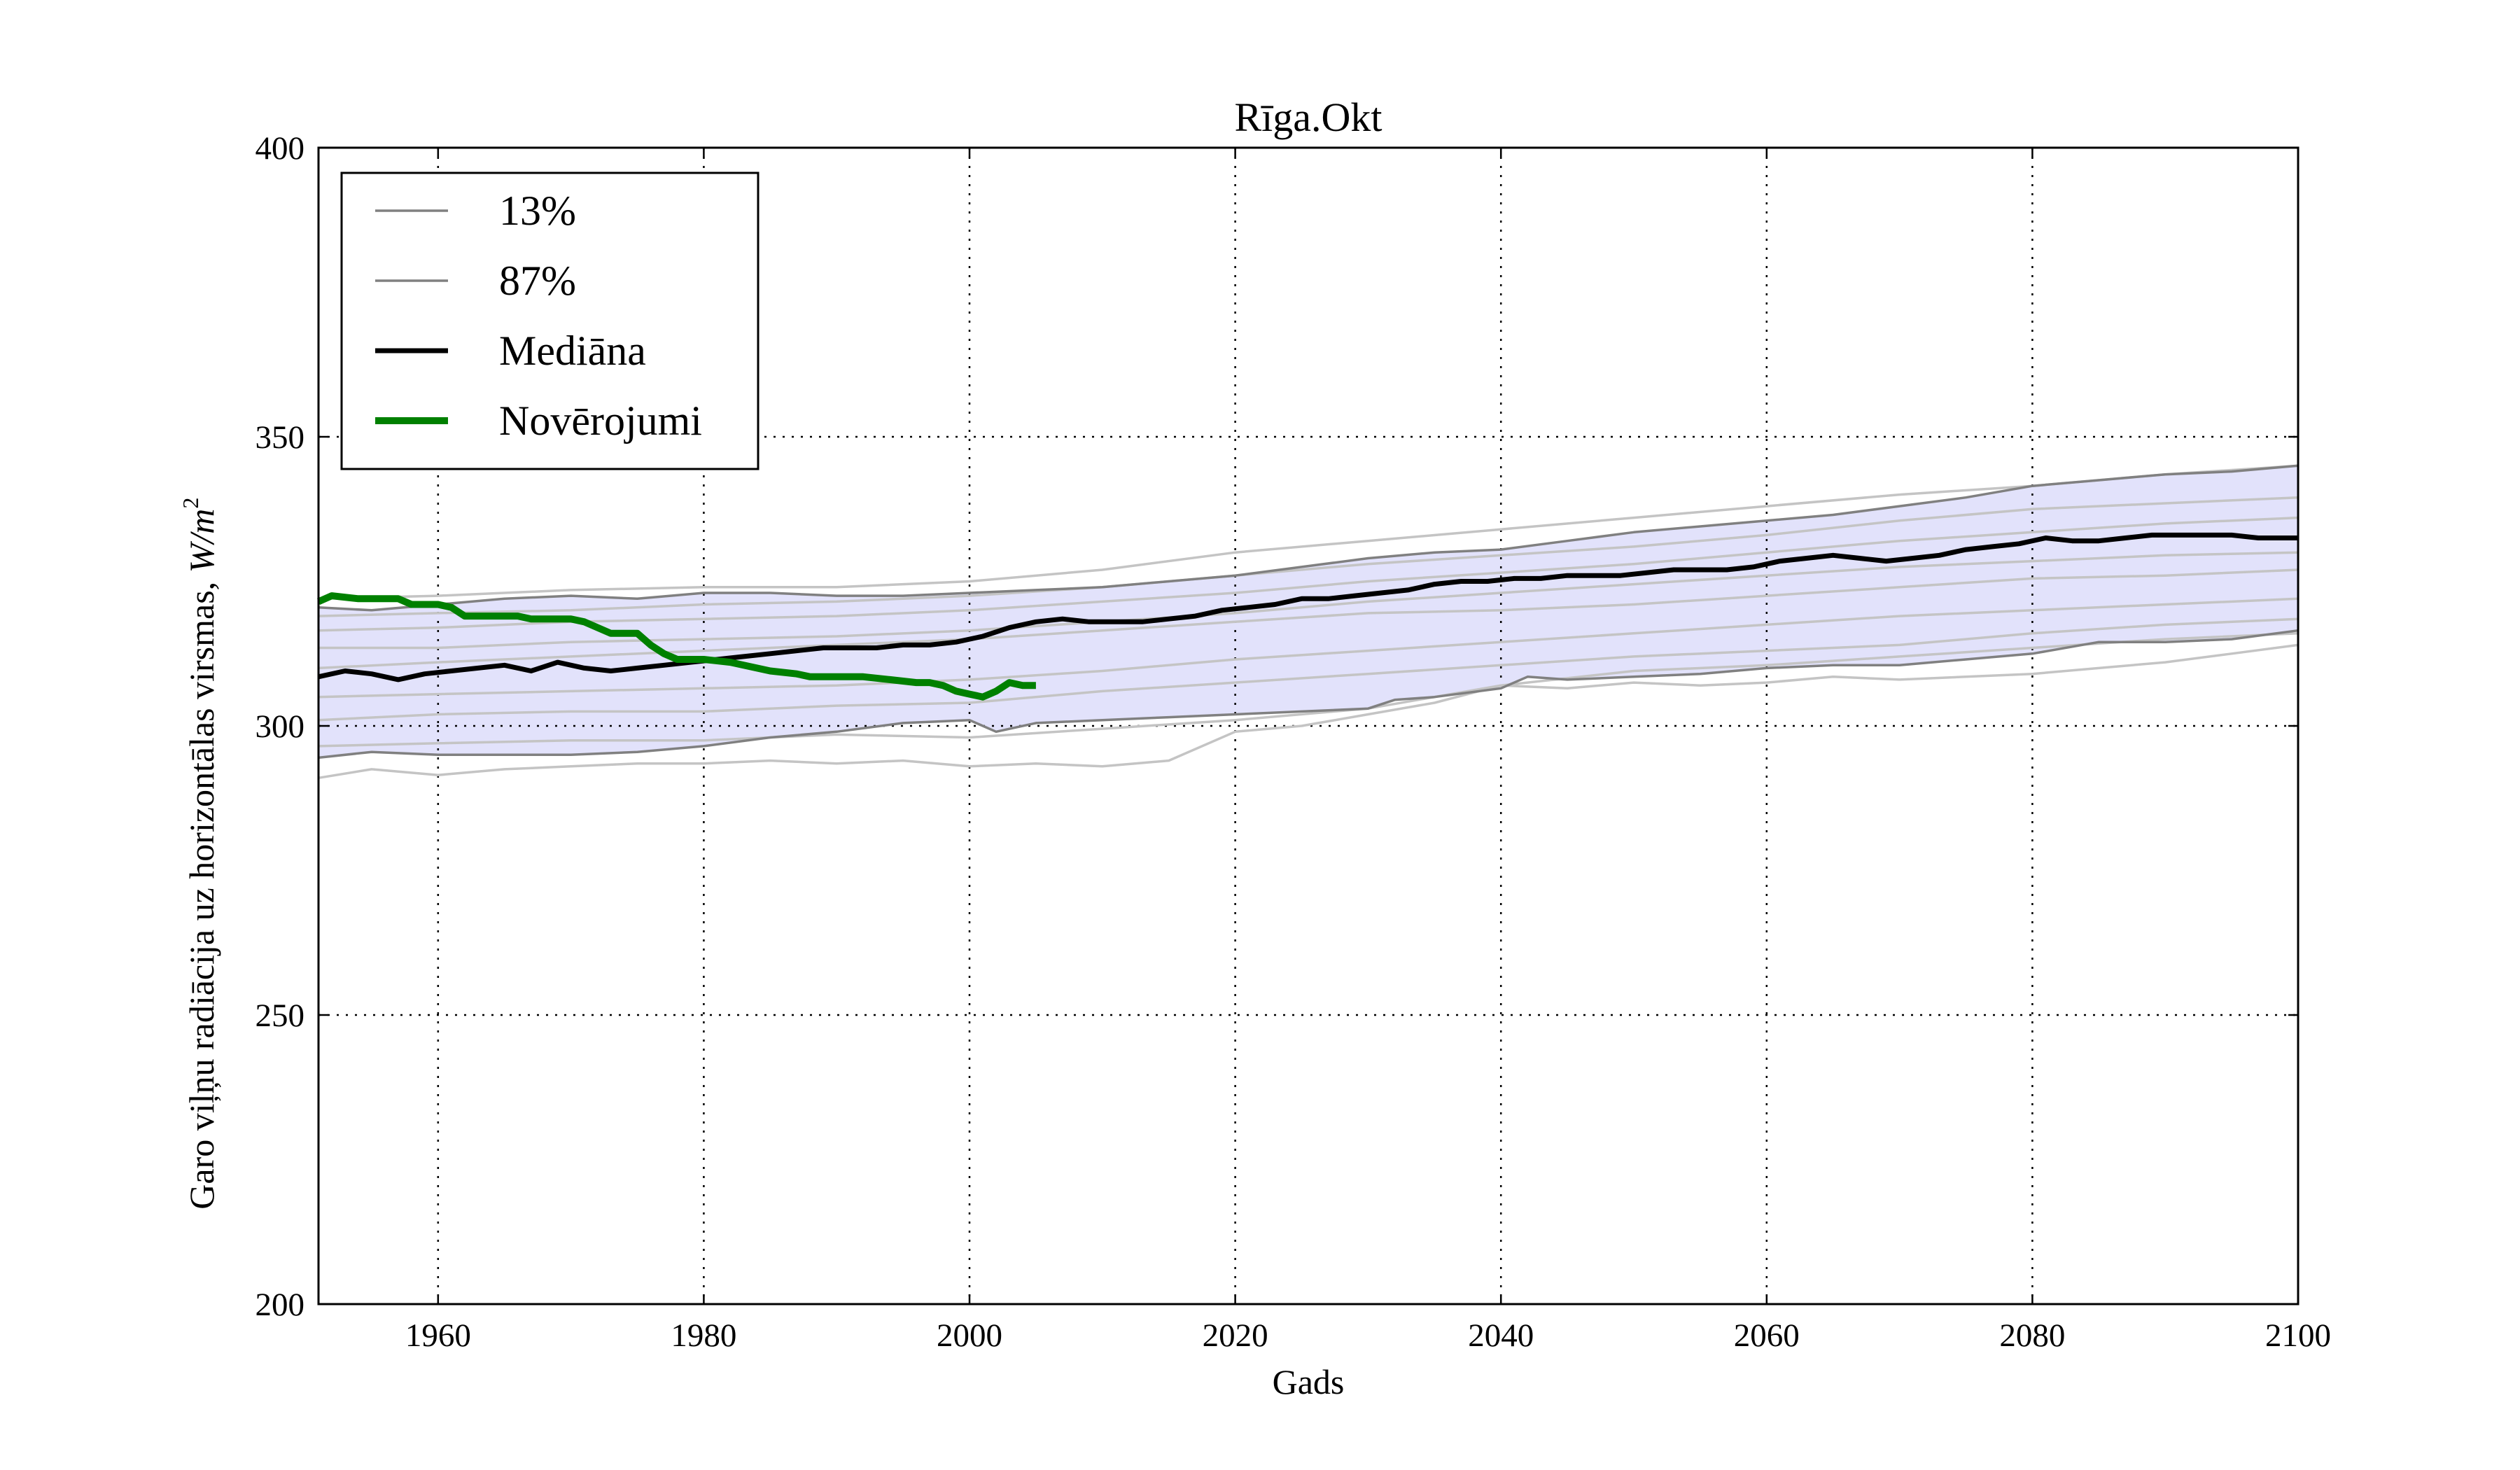 This screenshot has height=1470, width=2520. What do you see at coordinates (703, 1335) in the screenshot?
I see `x-tick-label: 1980` at bounding box center [703, 1335].